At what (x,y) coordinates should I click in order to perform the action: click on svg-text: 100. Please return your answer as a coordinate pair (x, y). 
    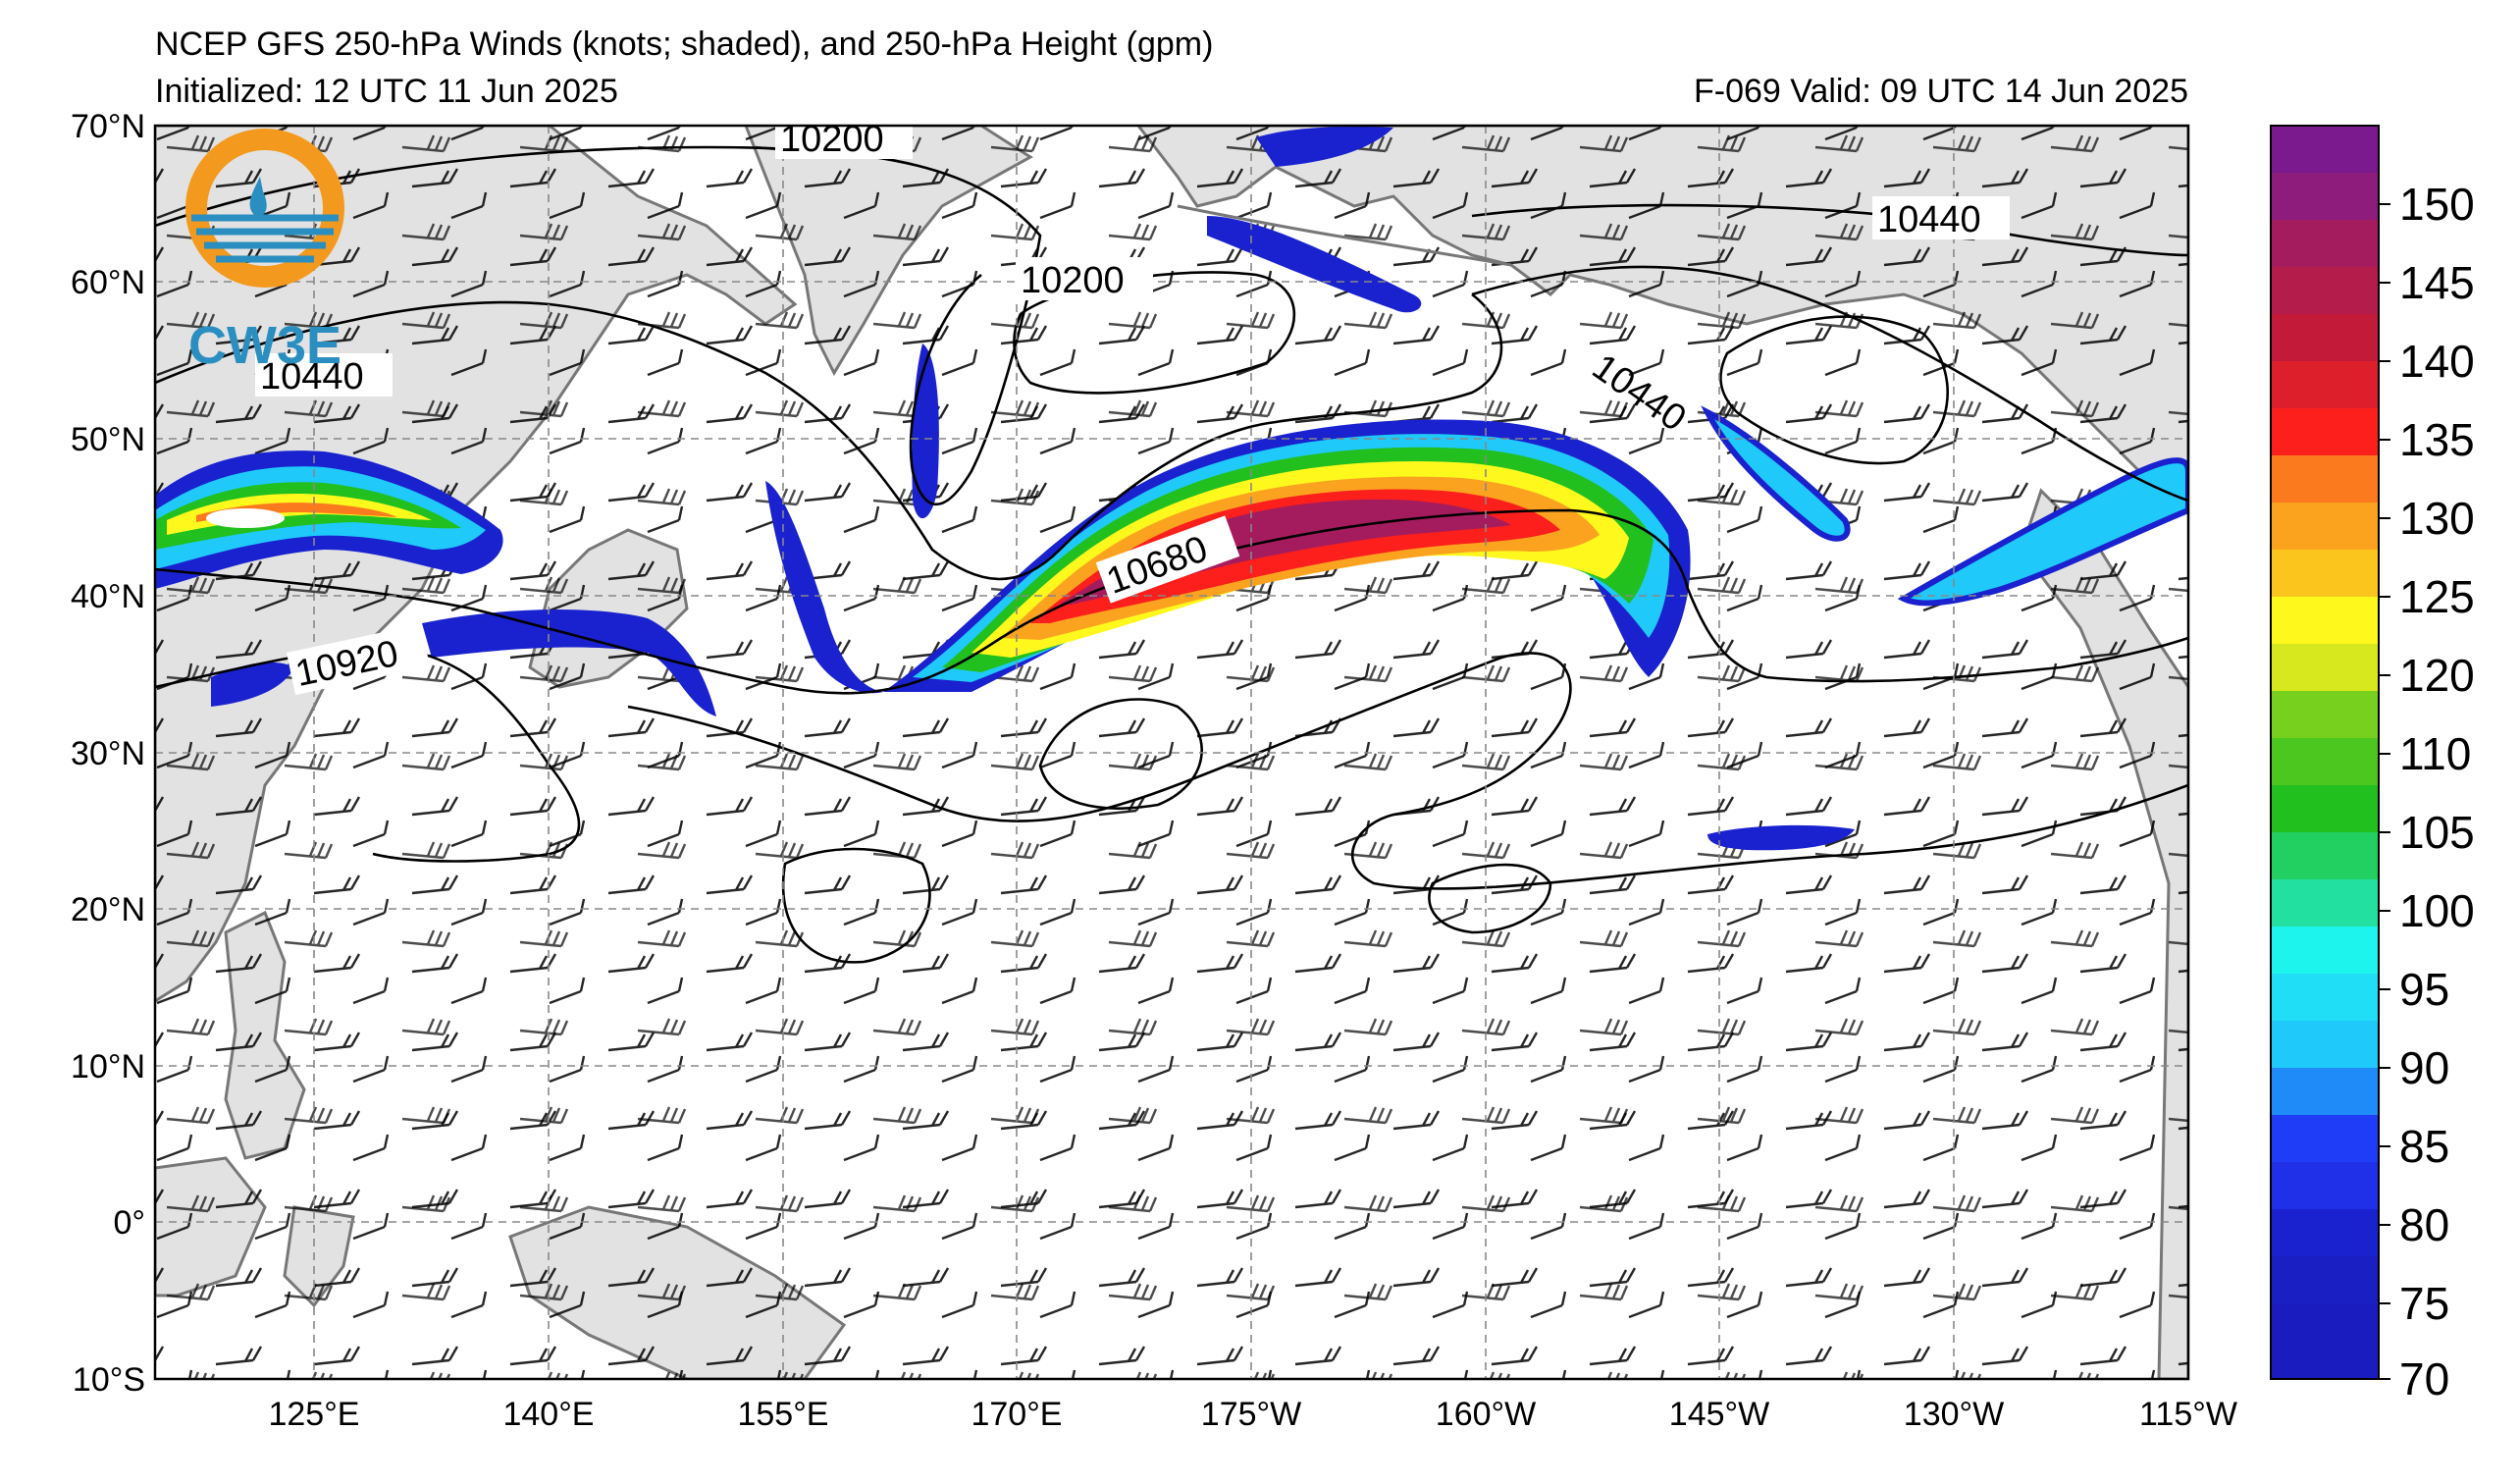
    Looking at the image, I should click on (2437, 911).